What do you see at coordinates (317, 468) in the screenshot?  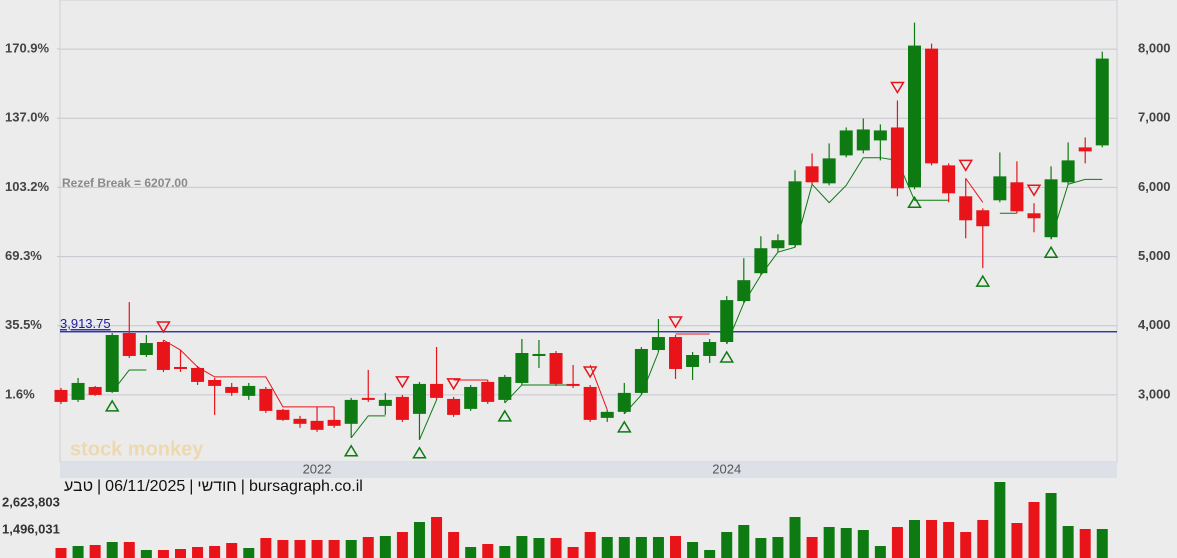 I see `x-tick-label: 2022` at bounding box center [317, 468].